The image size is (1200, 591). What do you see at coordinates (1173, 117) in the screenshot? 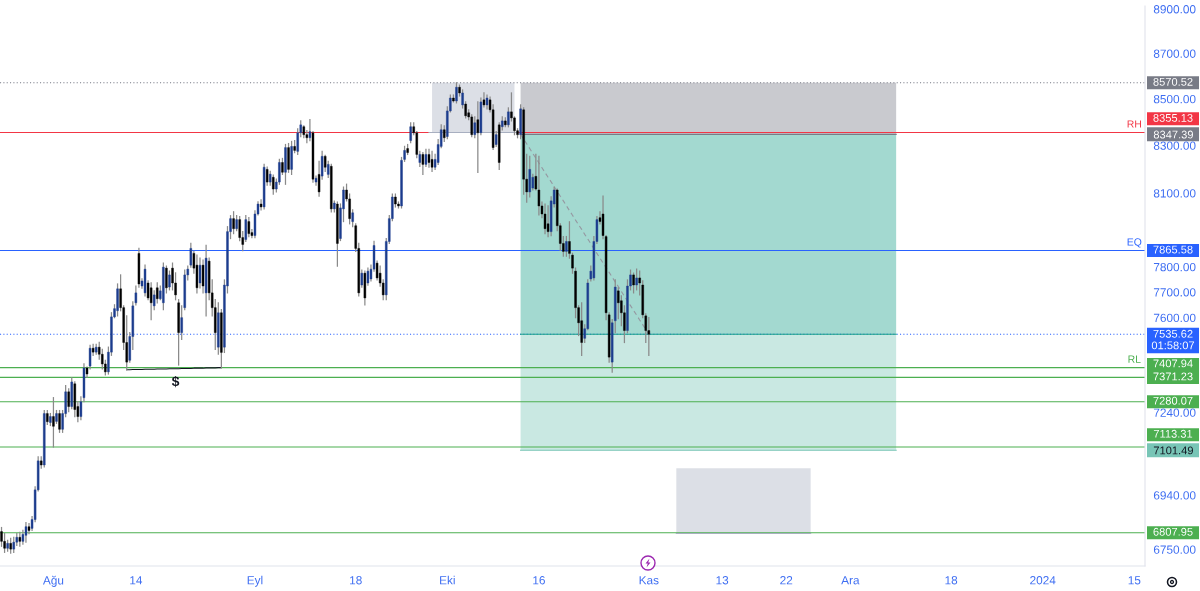
I see `ref-line-label: 8355.13` at bounding box center [1173, 117].